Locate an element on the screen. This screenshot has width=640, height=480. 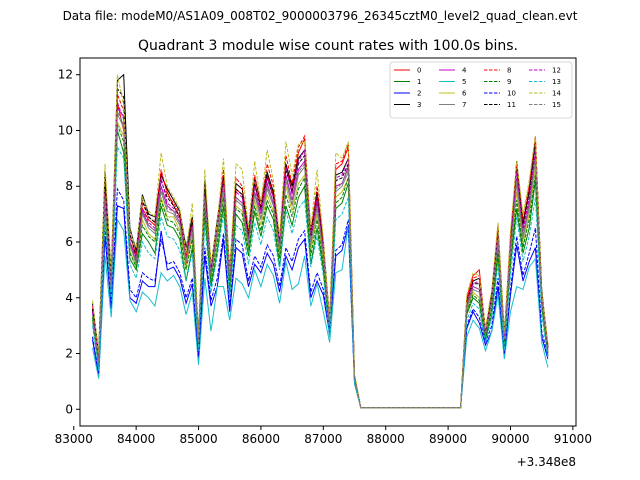
legend-label-14: 14 is located at coordinates (556, 94).